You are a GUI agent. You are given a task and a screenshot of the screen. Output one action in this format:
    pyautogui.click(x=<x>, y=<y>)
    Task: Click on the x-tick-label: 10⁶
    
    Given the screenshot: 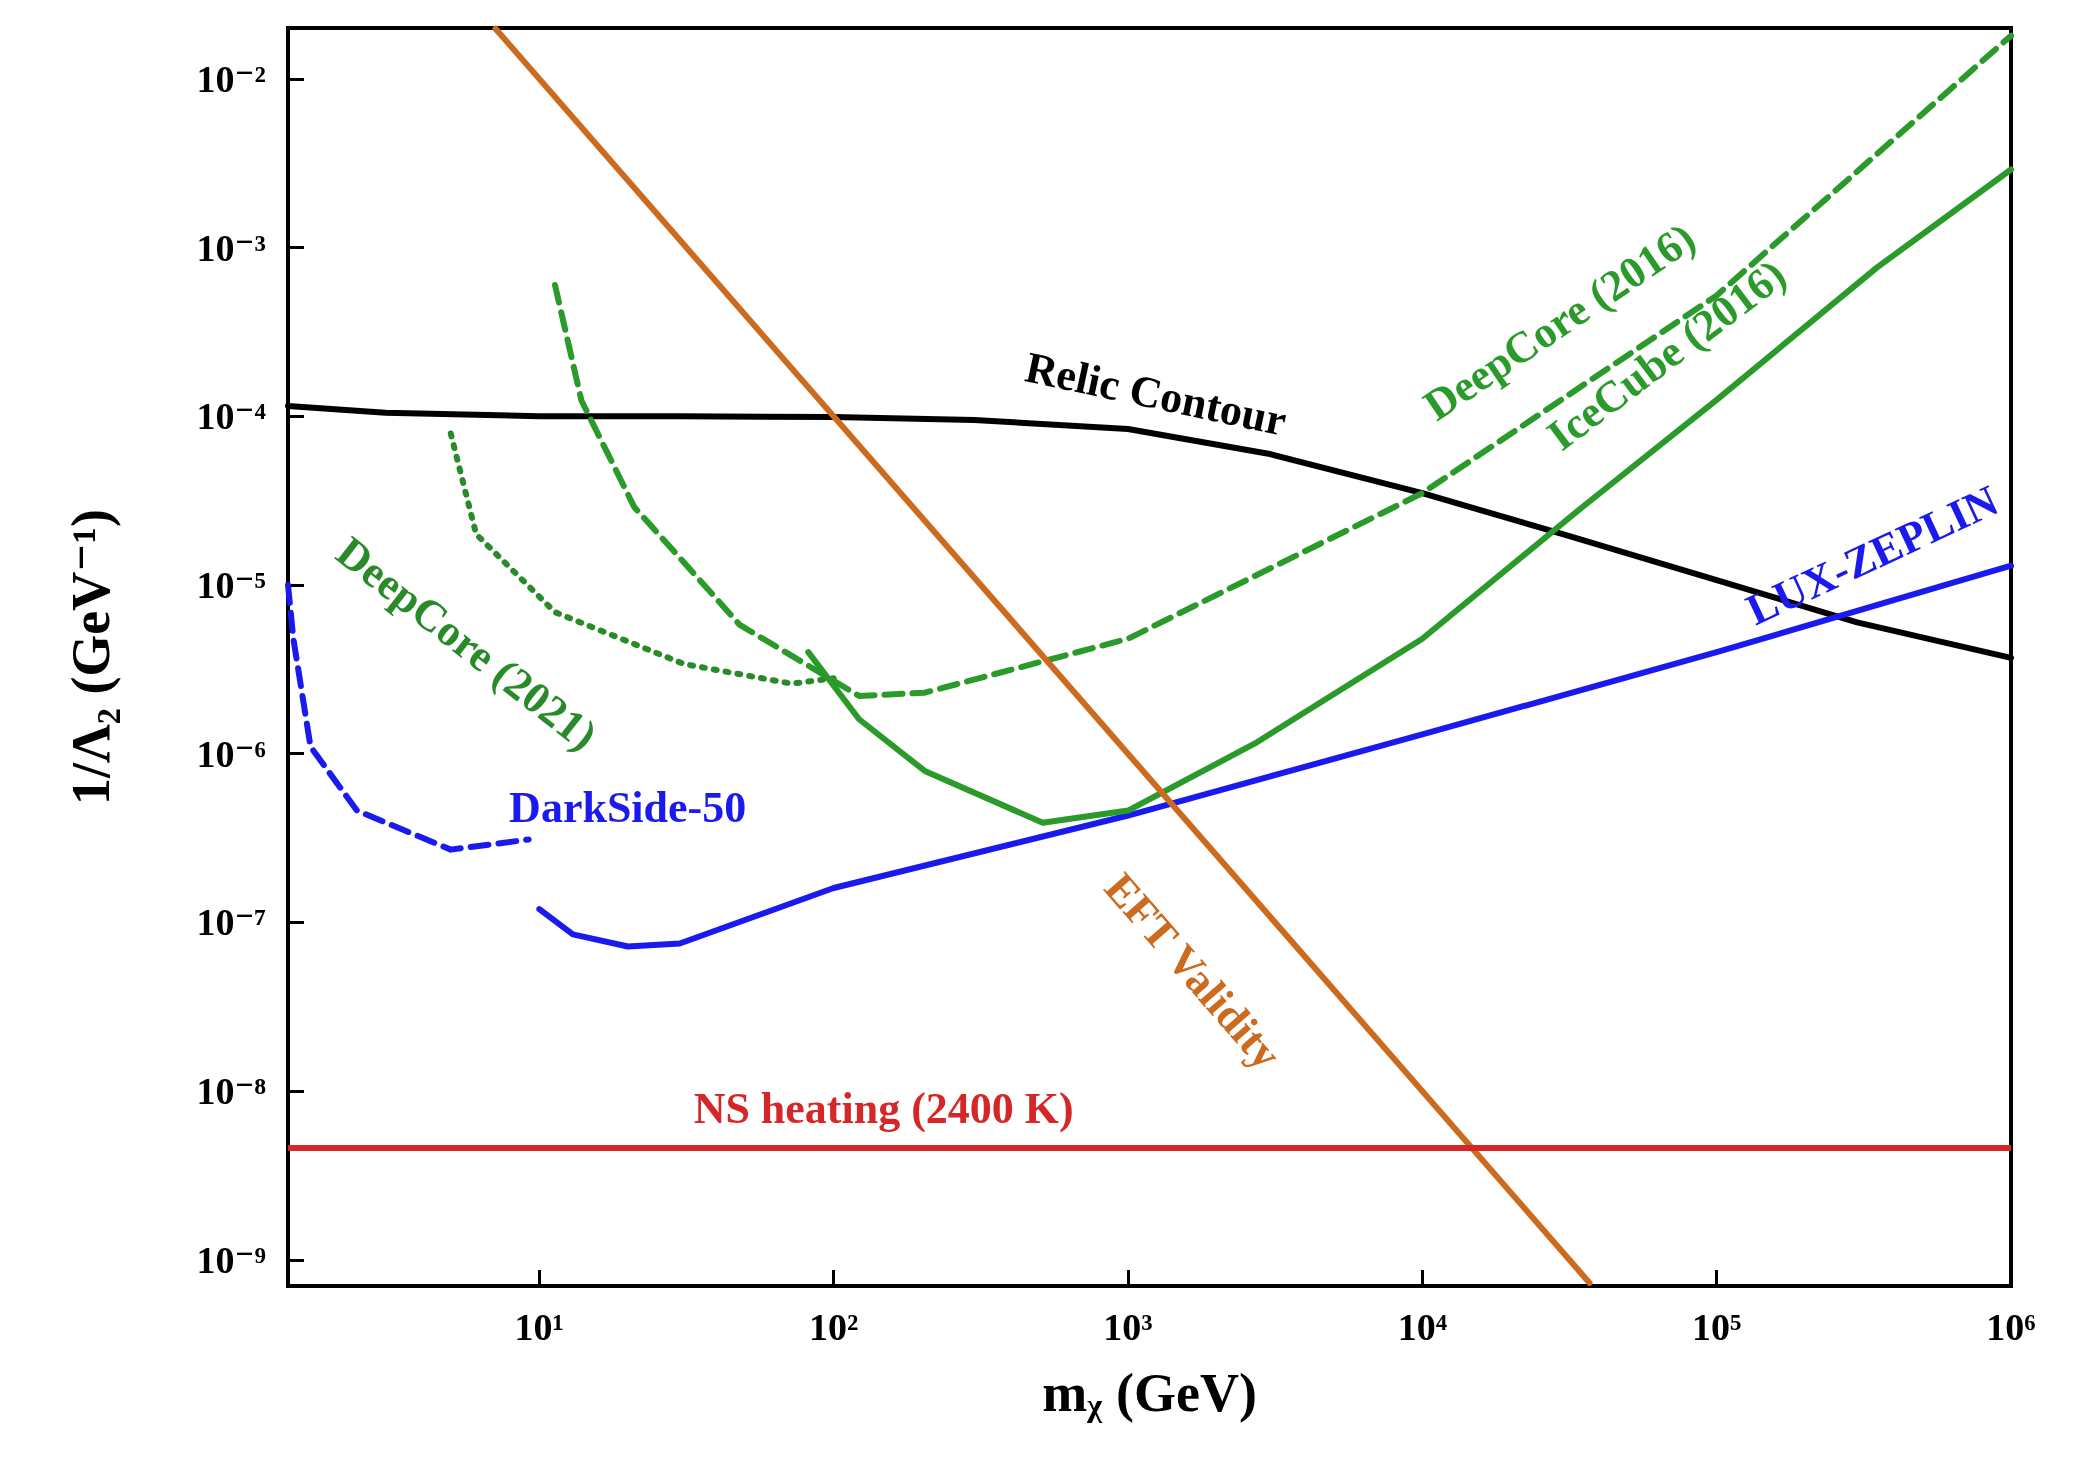 What is the action you would take?
    pyautogui.click(x=2011, y=1327)
    